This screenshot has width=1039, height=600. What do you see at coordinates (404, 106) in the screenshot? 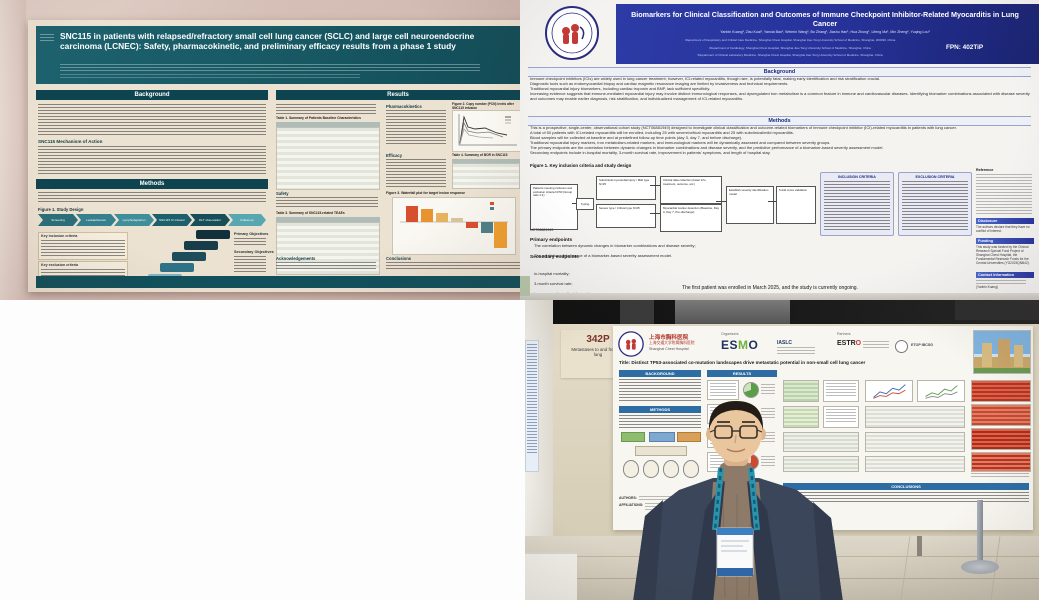
I see `pk-heading: Pharmacokinetics` at bounding box center [404, 106].